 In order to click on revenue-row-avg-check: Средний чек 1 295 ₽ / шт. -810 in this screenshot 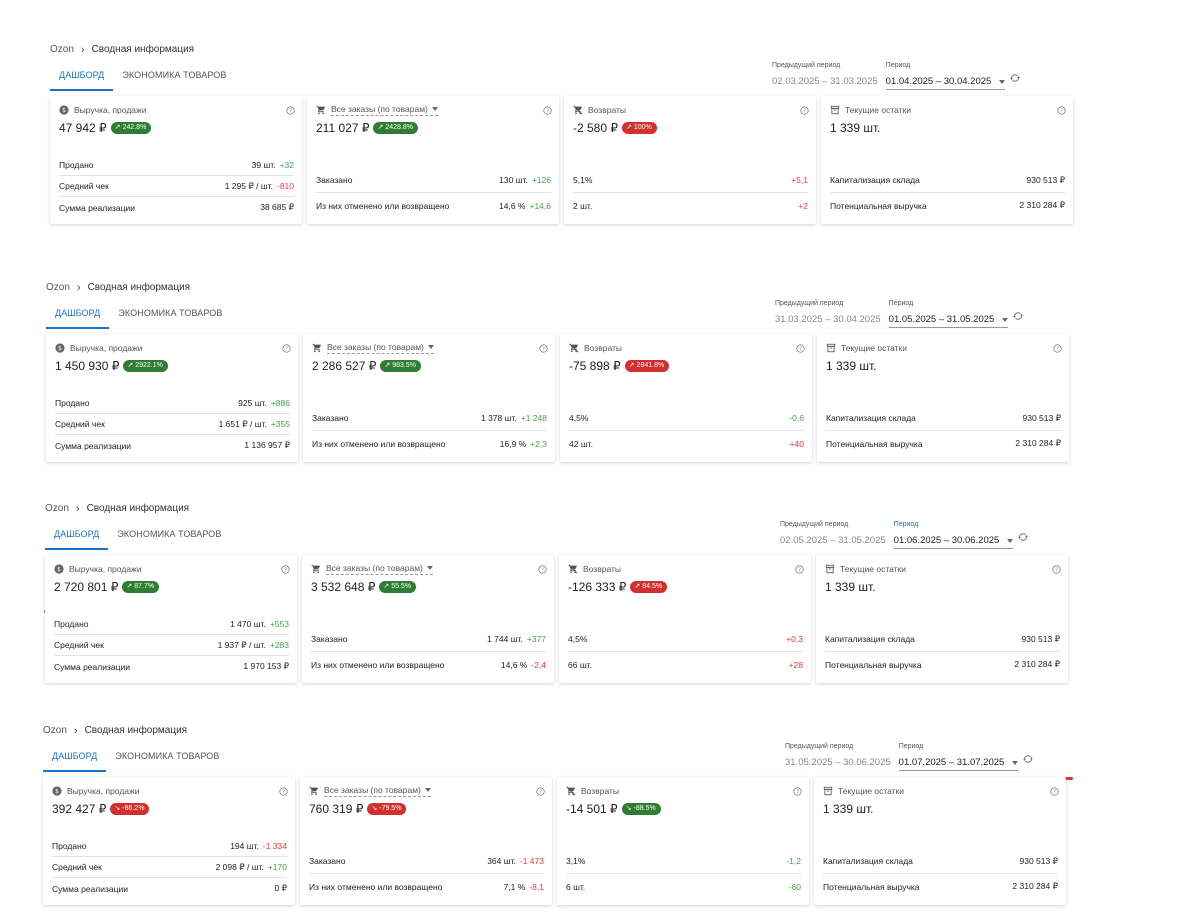, I will do `click(176, 186)`.